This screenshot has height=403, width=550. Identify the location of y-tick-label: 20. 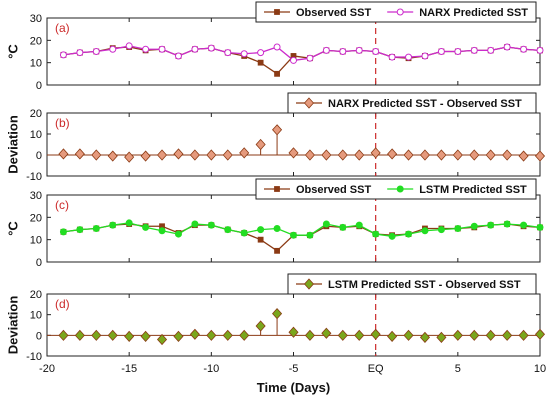
(36, 114).